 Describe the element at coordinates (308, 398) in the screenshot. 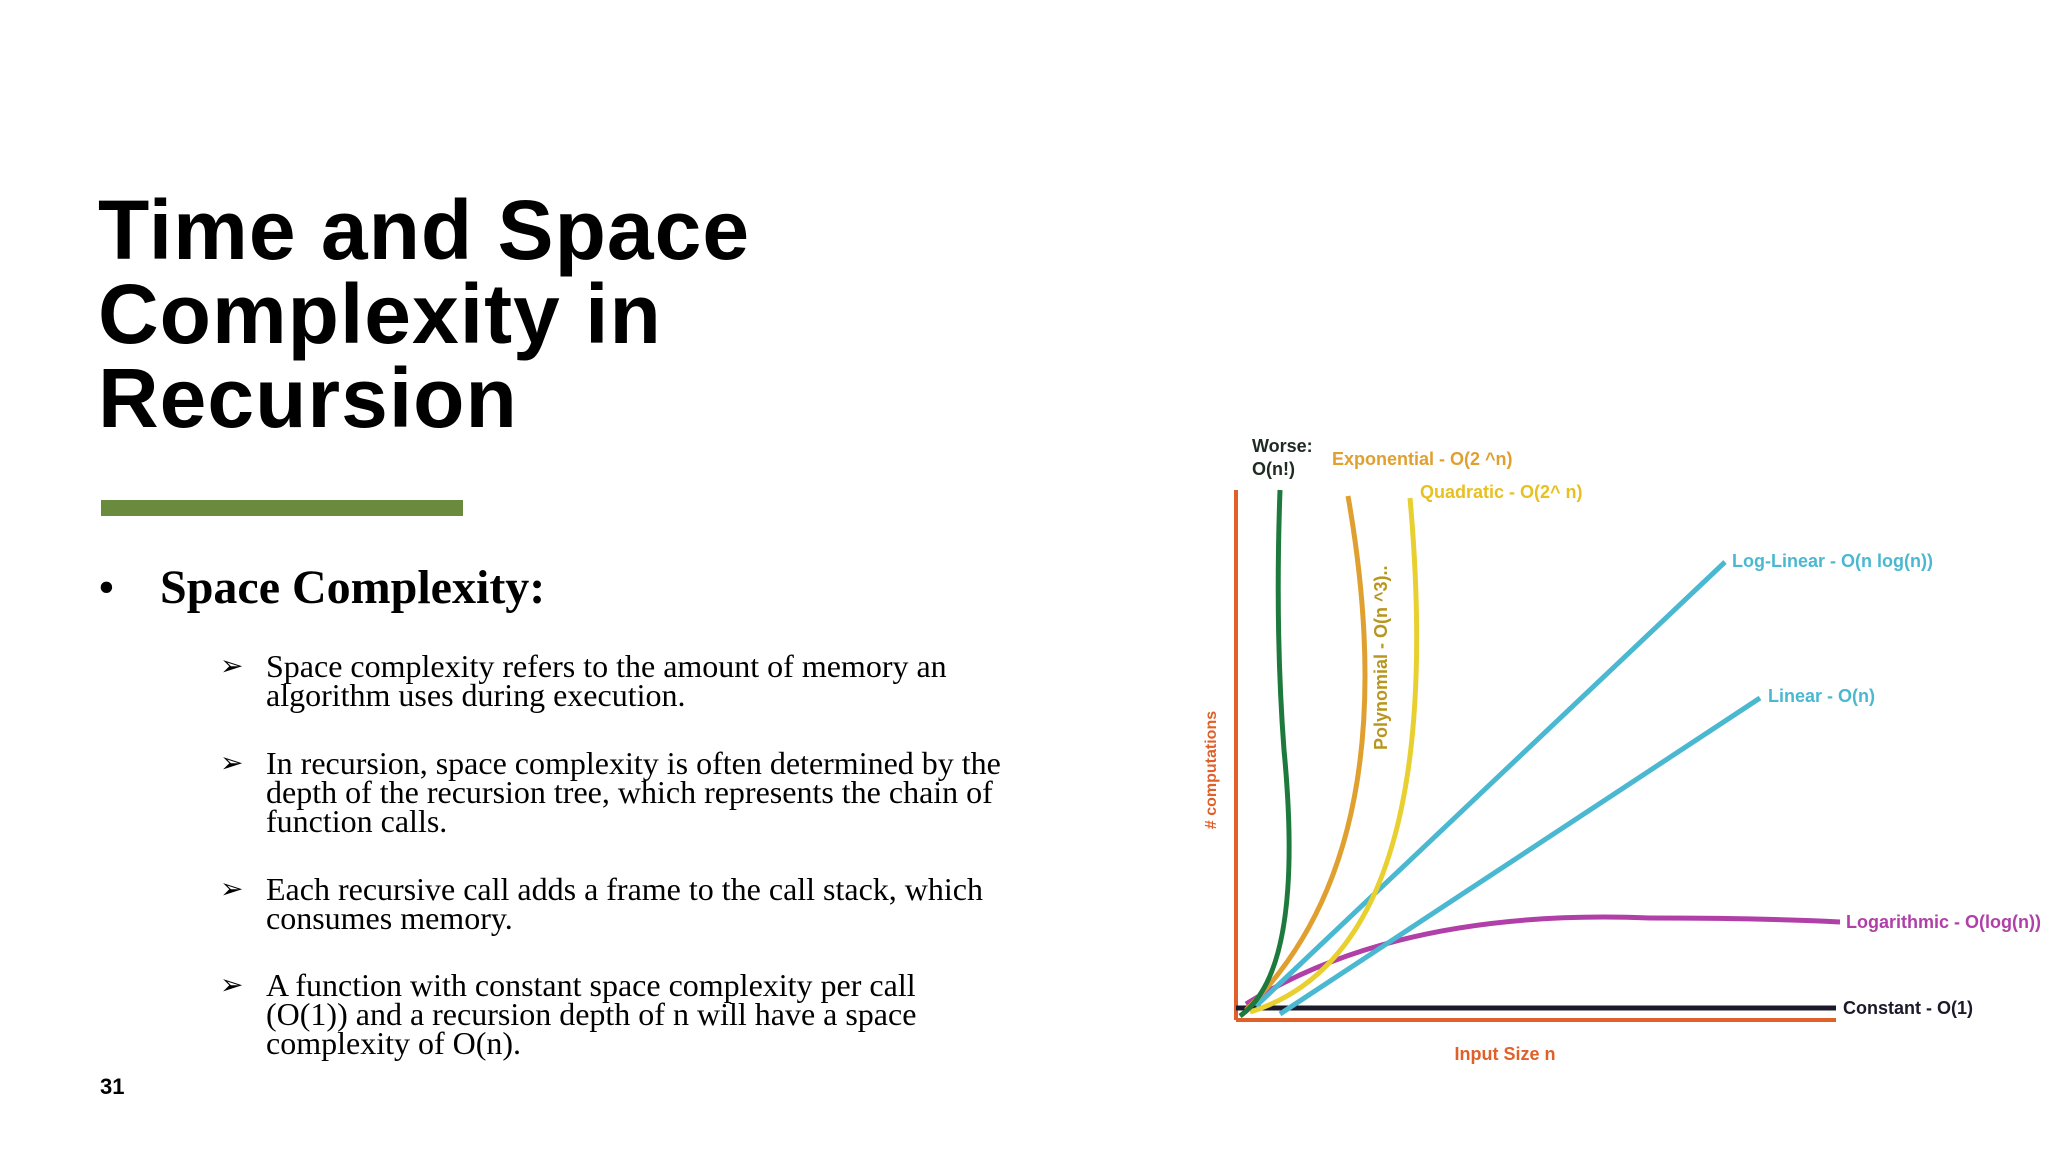

I see `title-line: Recursion` at that location.